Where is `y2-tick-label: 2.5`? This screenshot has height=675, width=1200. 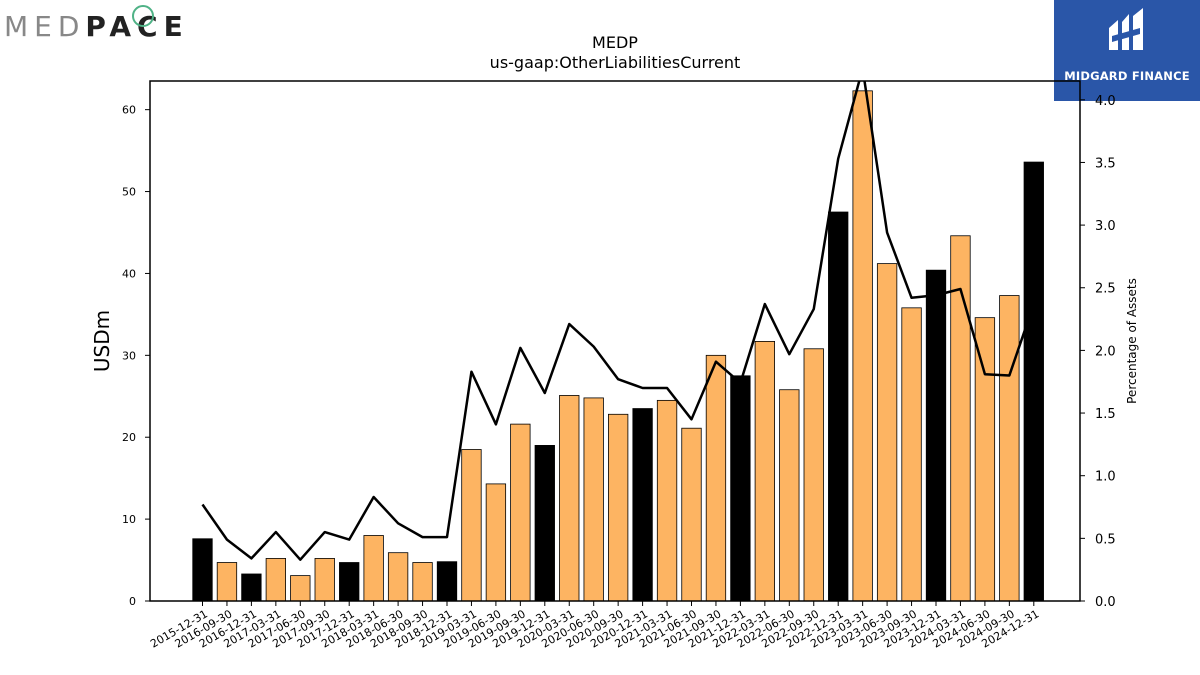
y2-tick-label: 2.5 is located at coordinates (1105, 289).